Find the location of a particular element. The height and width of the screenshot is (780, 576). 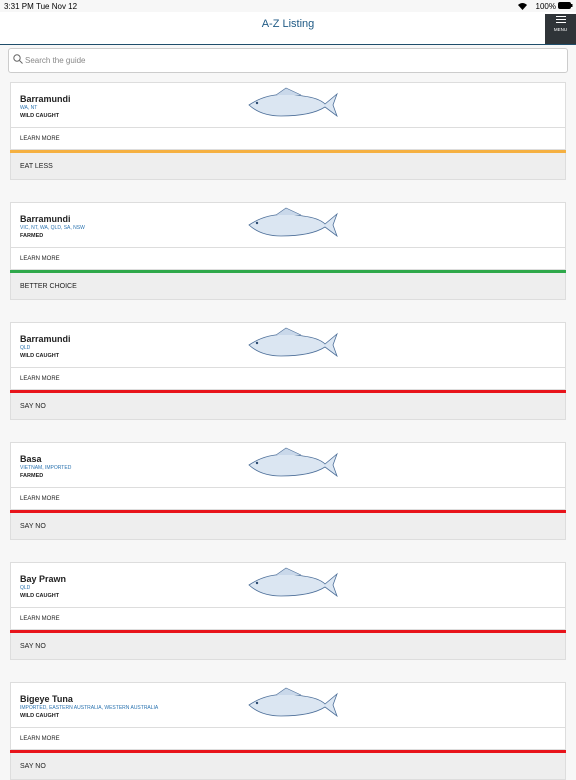

menu-label: MENU is located at coordinates (560, 29).